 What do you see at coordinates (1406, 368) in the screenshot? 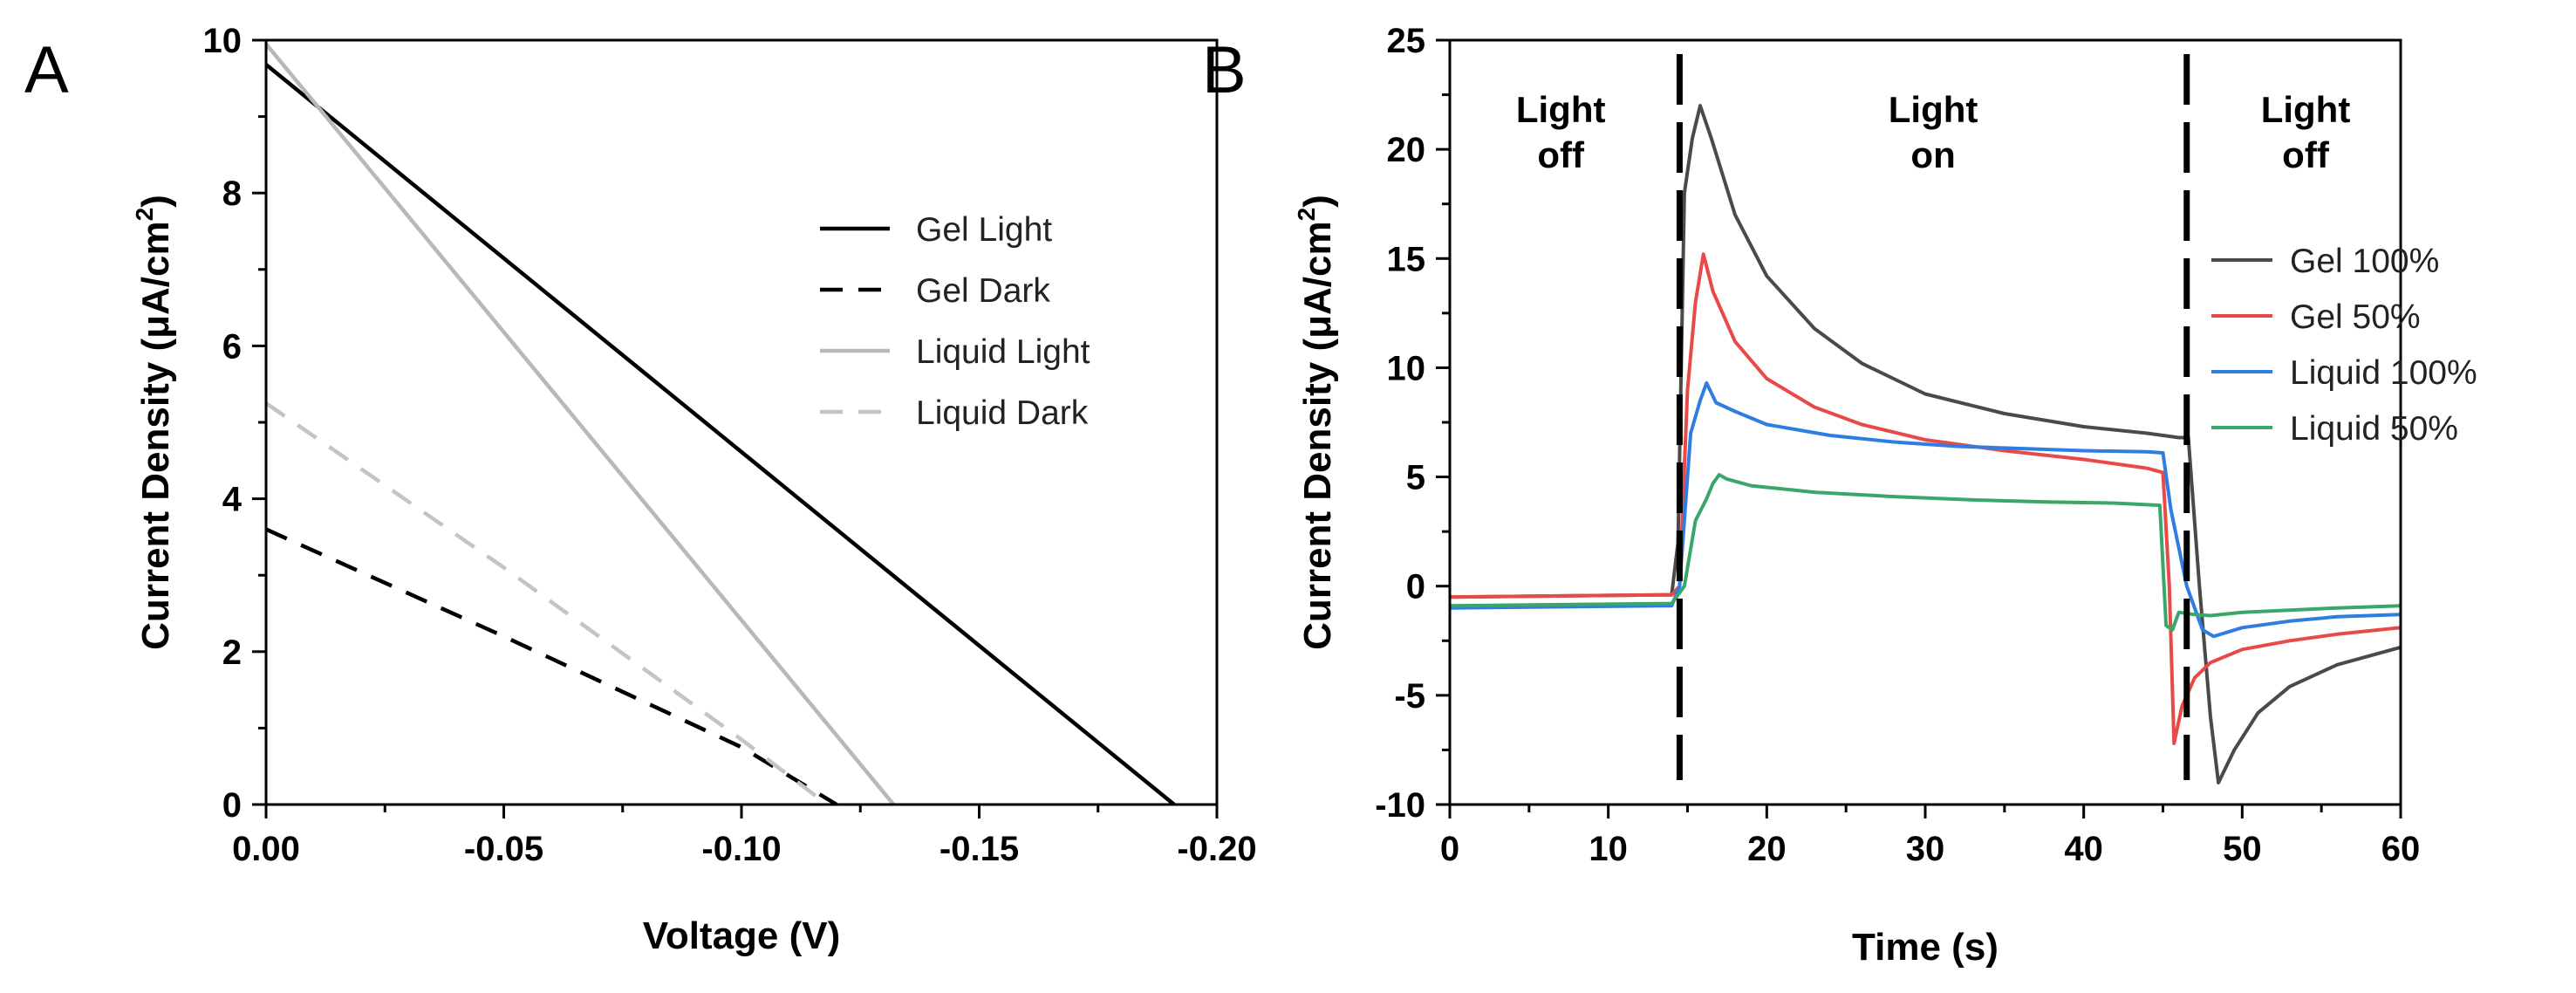
I see `panel-b-y-tick-label: 10` at bounding box center [1406, 368].